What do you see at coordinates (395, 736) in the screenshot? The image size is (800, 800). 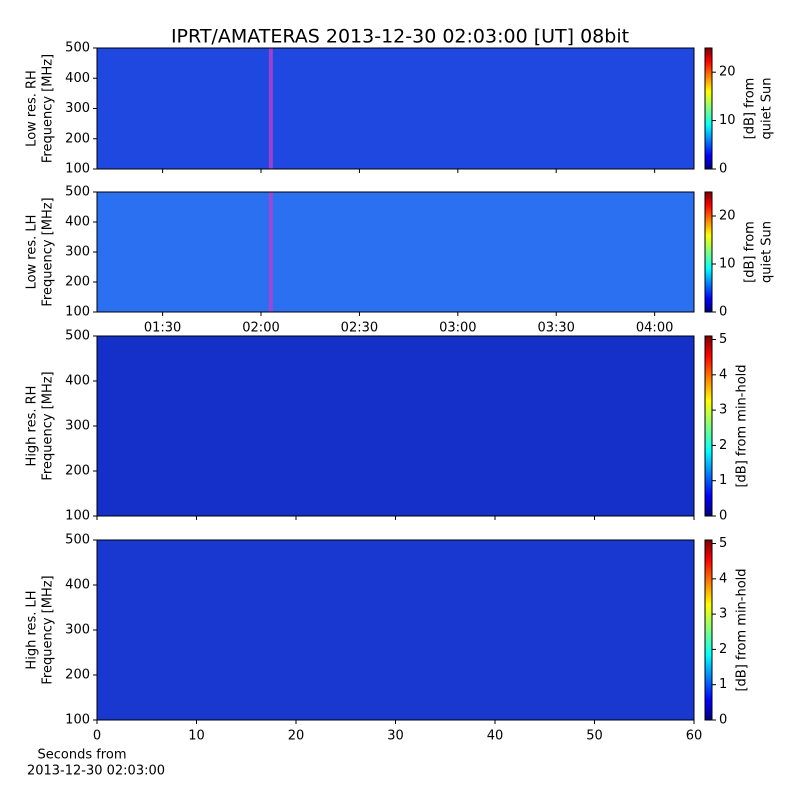 I see `x-tick-label: 30` at bounding box center [395, 736].